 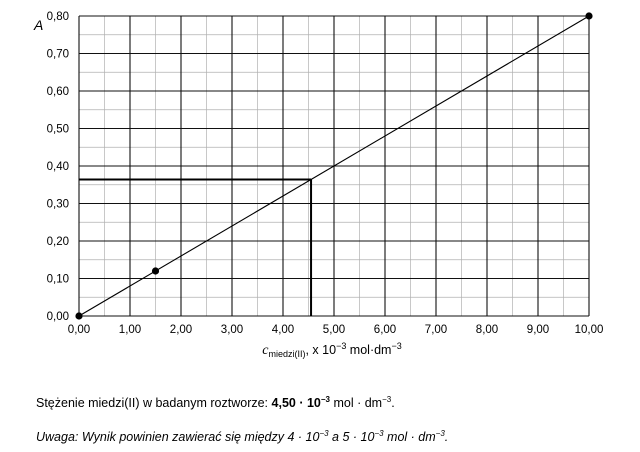 I want to click on result-end: ., so click(x=393, y=403).